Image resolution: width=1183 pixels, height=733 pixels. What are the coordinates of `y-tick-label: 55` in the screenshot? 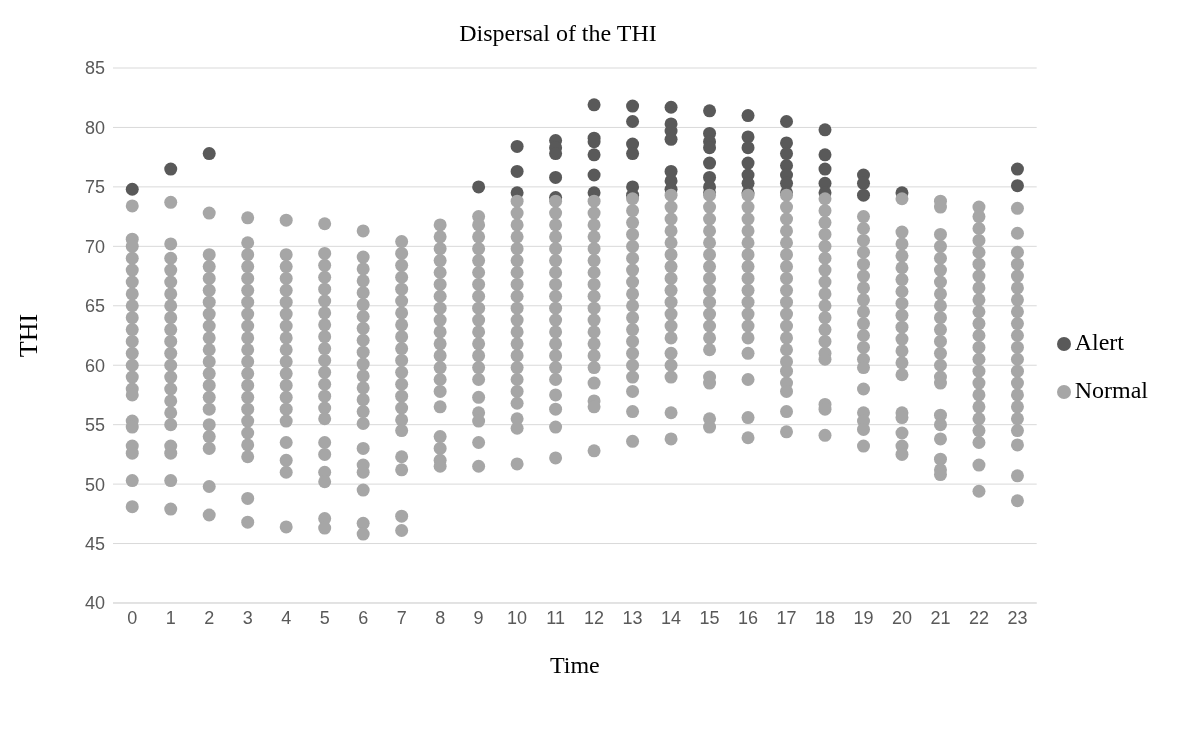 It's located at (94, 425).